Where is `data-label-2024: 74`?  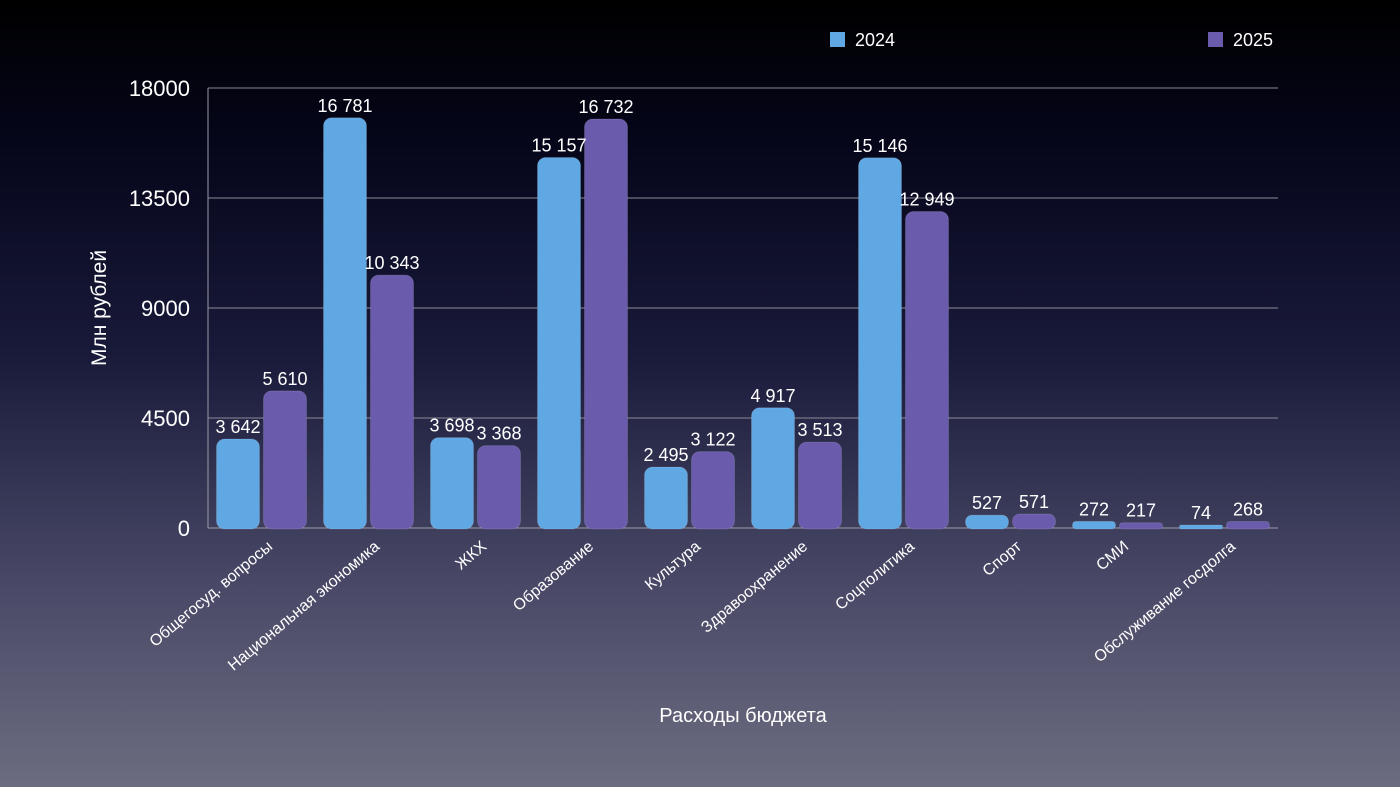 data-label-2024: 74 is located at coordinates (1201, 513).